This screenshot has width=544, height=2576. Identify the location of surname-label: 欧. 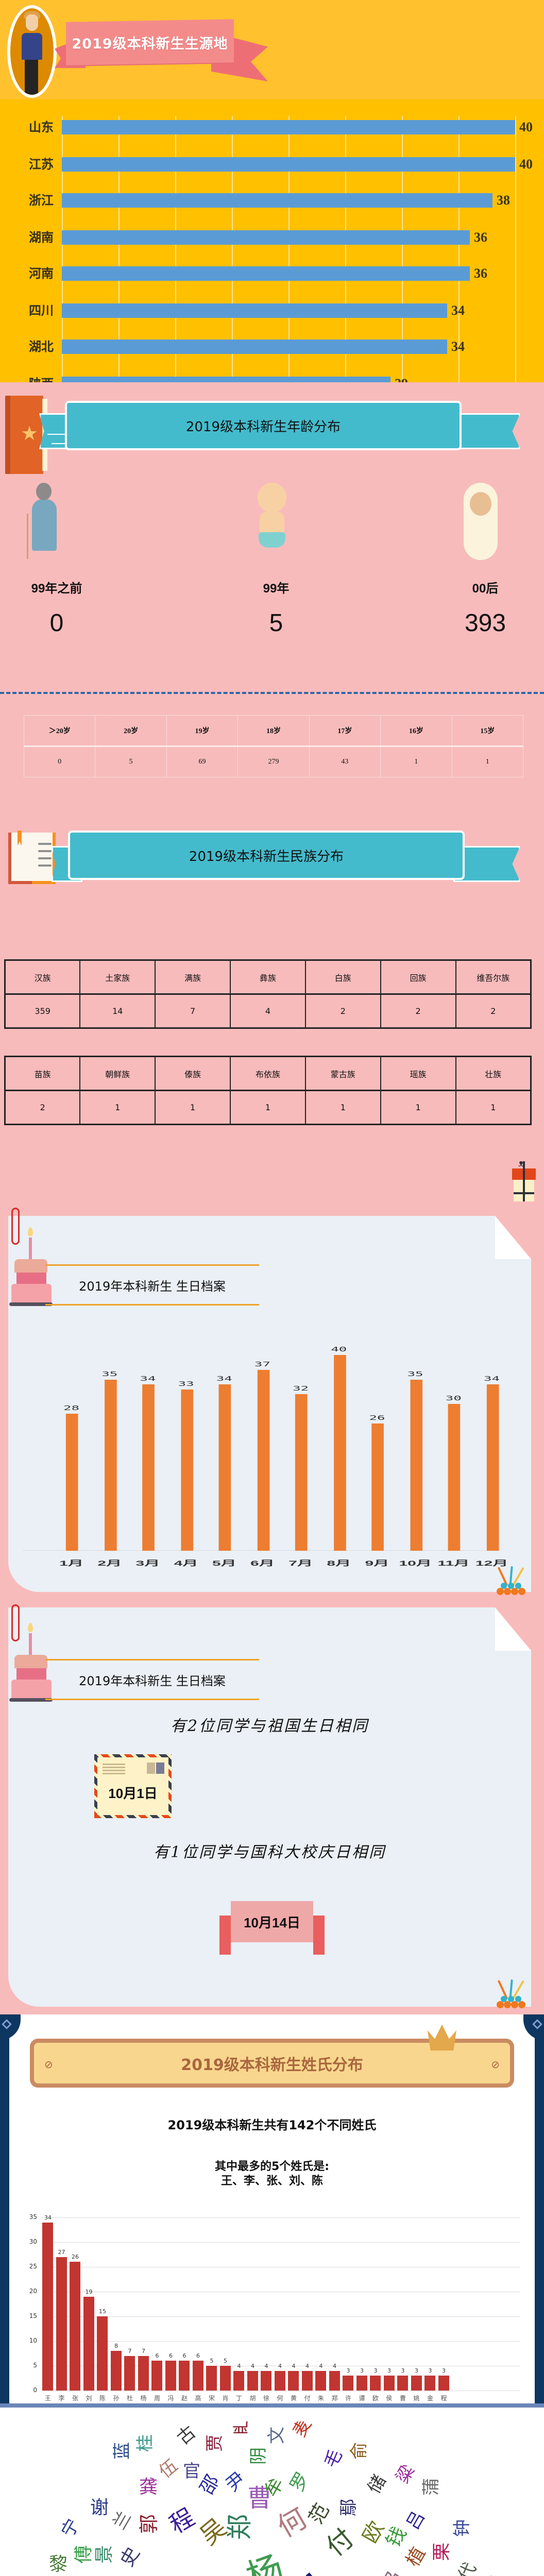
(375, 2398).